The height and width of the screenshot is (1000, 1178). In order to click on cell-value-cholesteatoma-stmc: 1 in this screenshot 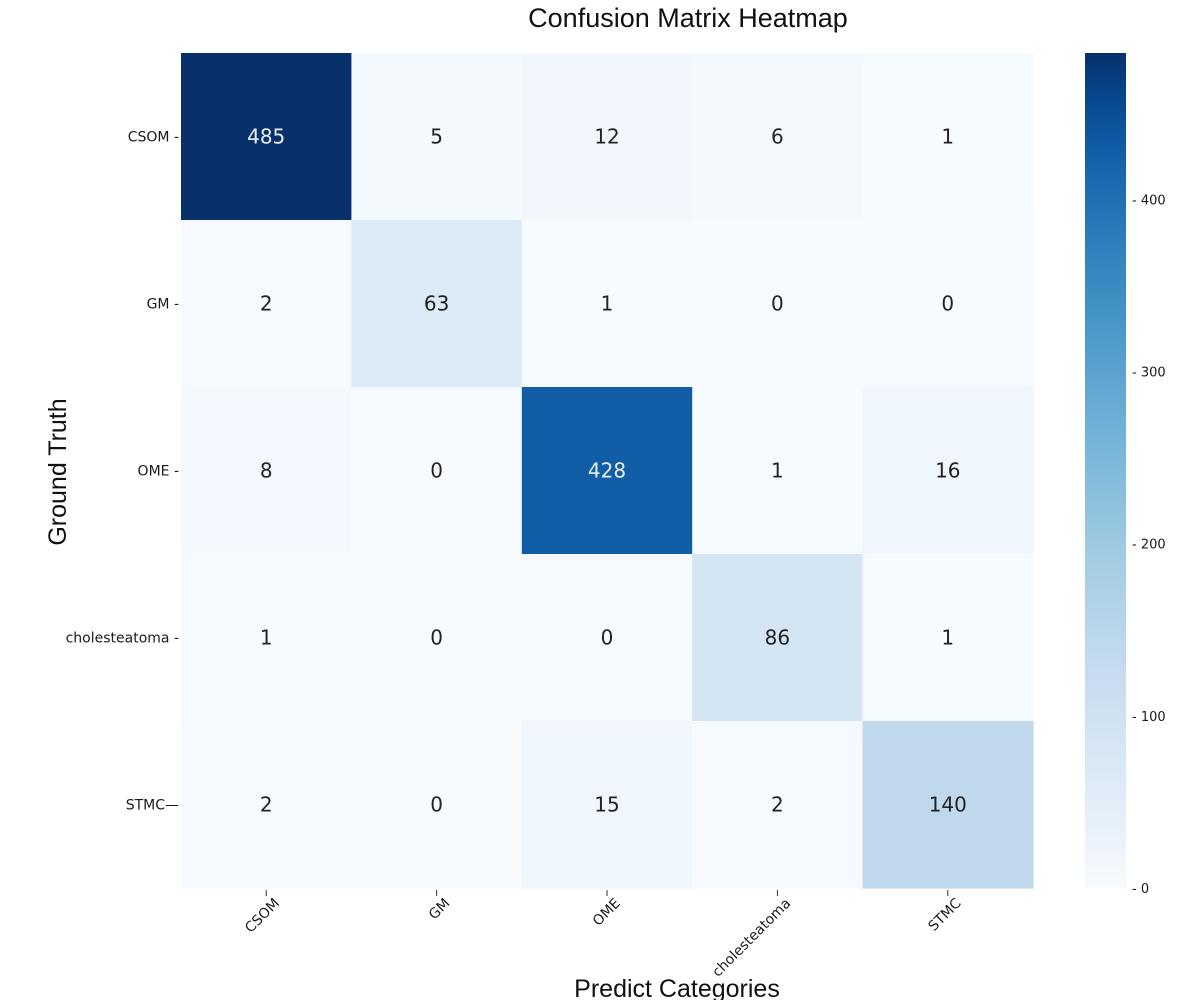, I will do `click(947, 638)`.